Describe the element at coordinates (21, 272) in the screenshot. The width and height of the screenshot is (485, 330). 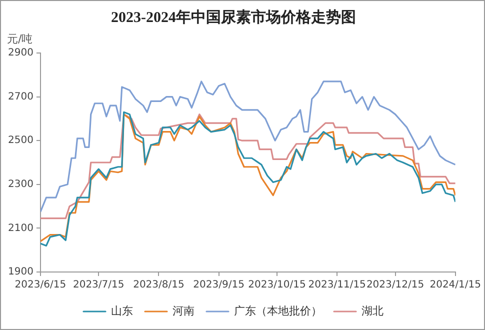
I see `y-tick-label: 1900` at that location.